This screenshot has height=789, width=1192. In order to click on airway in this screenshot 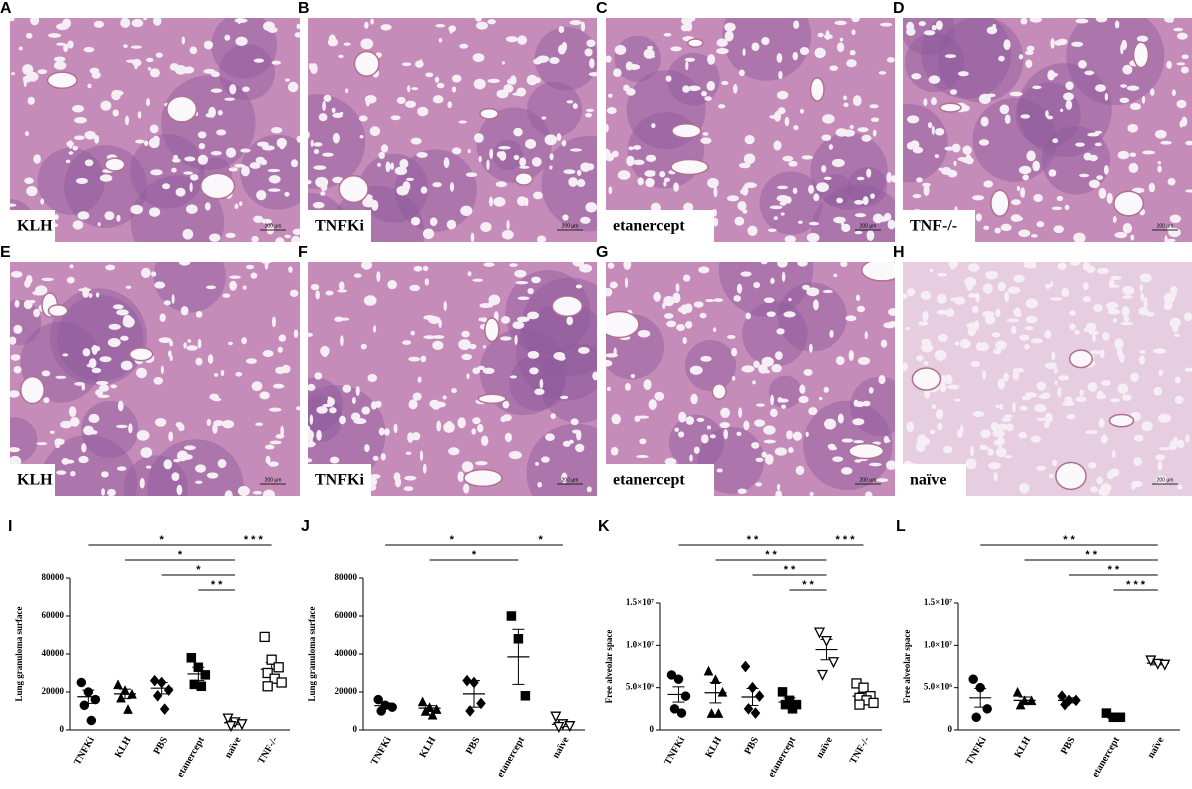, I will do `click(689, 167)`.